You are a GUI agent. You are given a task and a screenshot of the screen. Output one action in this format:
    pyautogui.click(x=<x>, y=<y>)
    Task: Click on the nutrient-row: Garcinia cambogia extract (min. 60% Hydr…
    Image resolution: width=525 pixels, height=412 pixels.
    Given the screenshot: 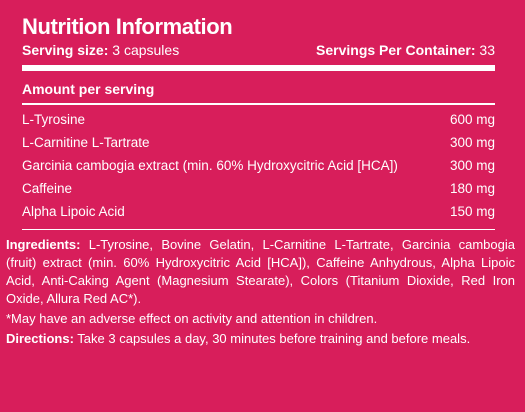 What is the action you would take?
    pyautogui.click(x=258, y=166)
    